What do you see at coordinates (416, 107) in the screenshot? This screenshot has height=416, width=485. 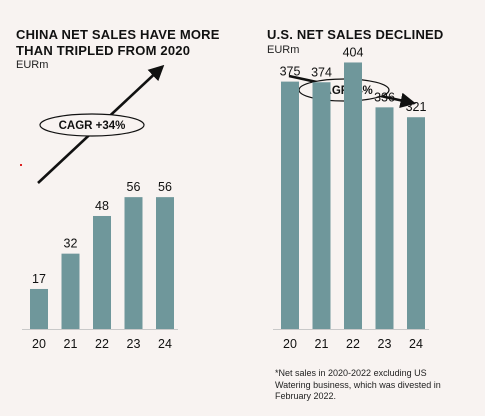 I see `value-label-24: 321` at bounding box center [416, 107].